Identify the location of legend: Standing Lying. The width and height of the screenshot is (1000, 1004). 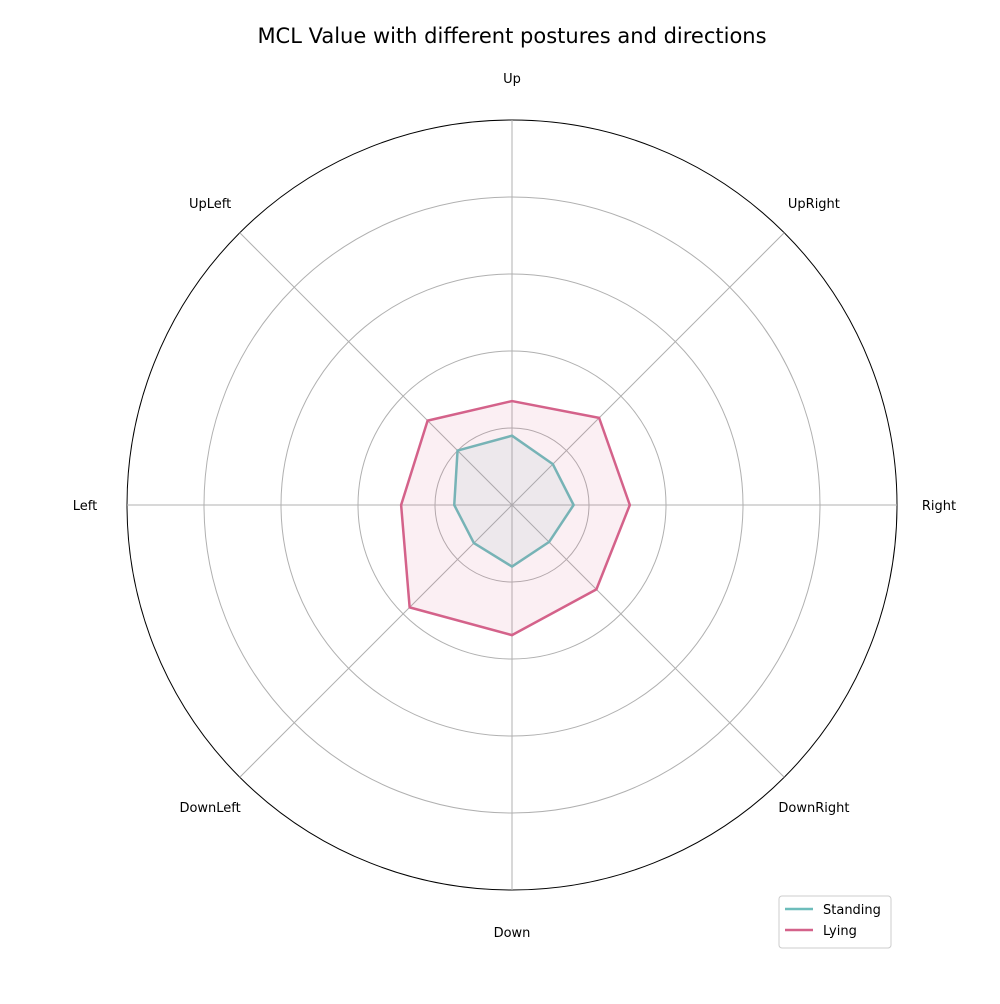
(835, 922).